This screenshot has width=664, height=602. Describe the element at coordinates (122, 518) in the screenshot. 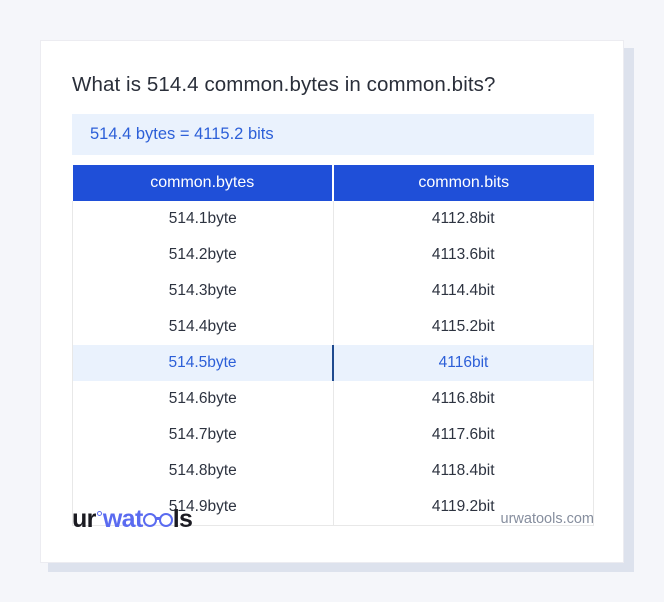

I see `logo-text-part-2: wat` at that location.